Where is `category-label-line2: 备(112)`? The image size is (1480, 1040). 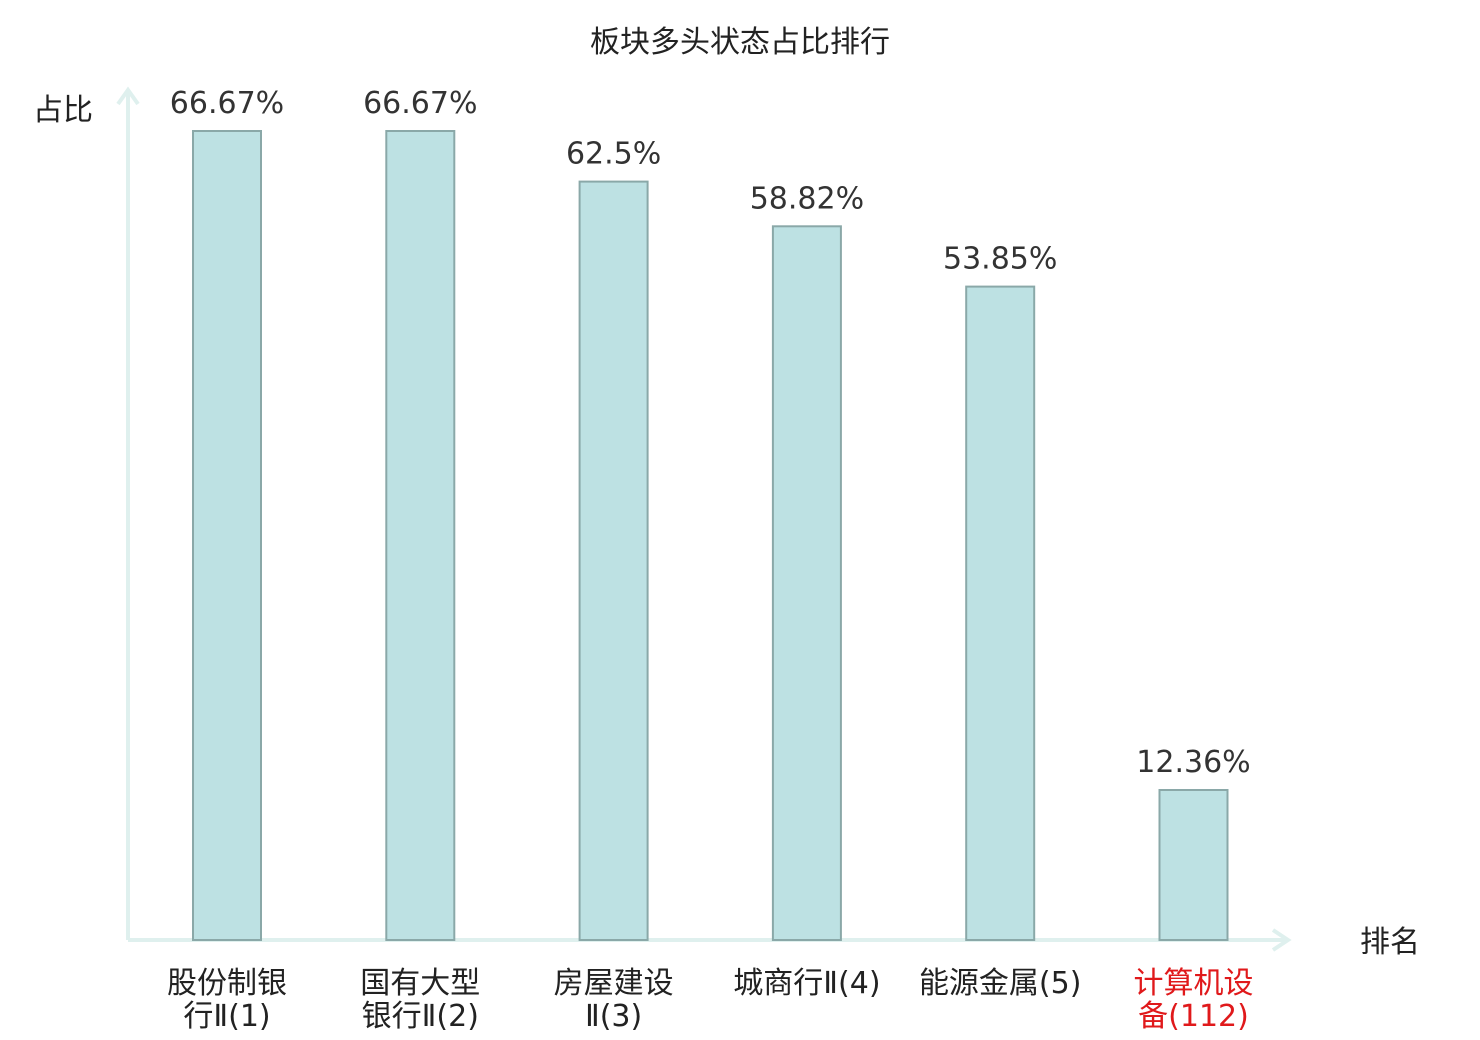 category-label-line2: 备(112) is located at coordinates (1193, 1016).